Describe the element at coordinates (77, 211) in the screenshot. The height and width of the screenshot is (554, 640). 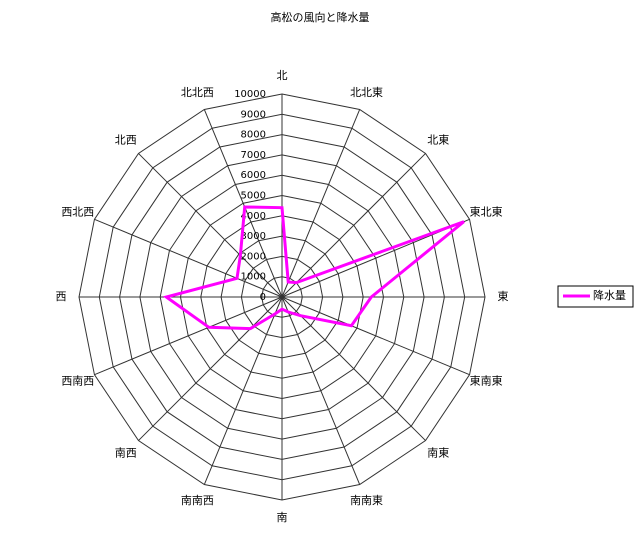
I see `category-label: 西北西` at that location.